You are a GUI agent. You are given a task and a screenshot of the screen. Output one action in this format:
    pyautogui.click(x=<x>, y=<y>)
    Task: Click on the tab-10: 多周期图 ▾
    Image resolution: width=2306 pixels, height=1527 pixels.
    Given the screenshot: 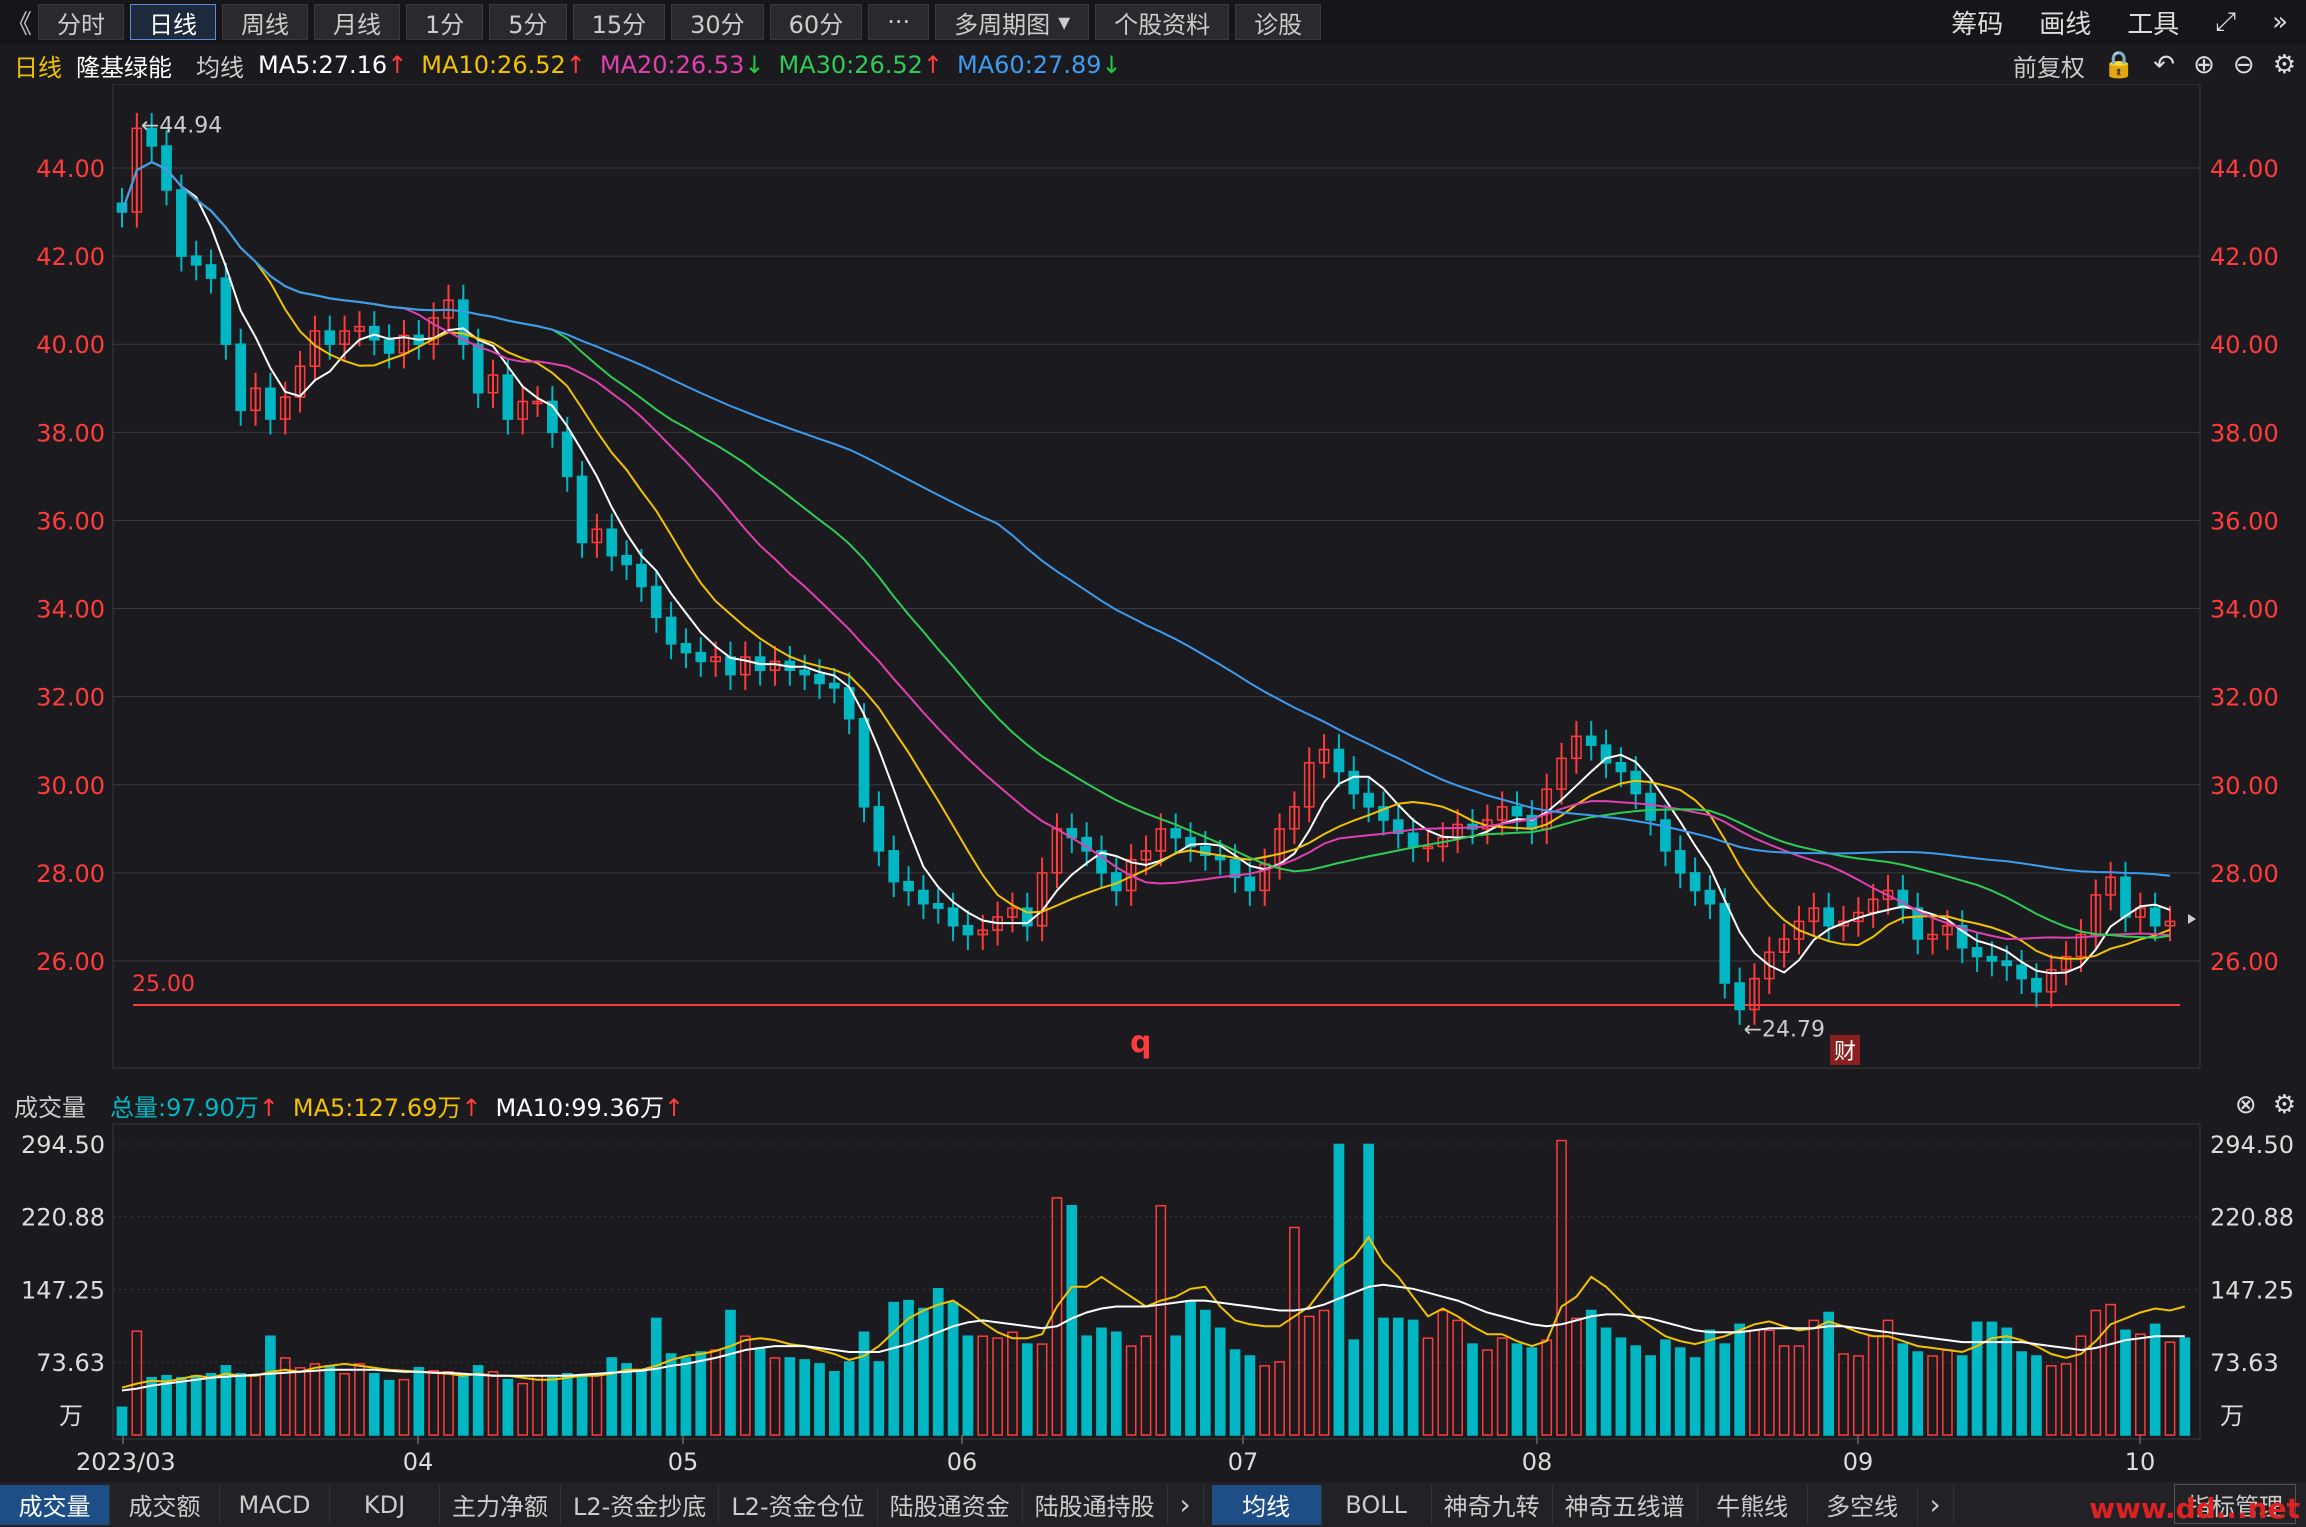 What is the action you would take?
    pyautogui.click(x=1012, y=22)
    